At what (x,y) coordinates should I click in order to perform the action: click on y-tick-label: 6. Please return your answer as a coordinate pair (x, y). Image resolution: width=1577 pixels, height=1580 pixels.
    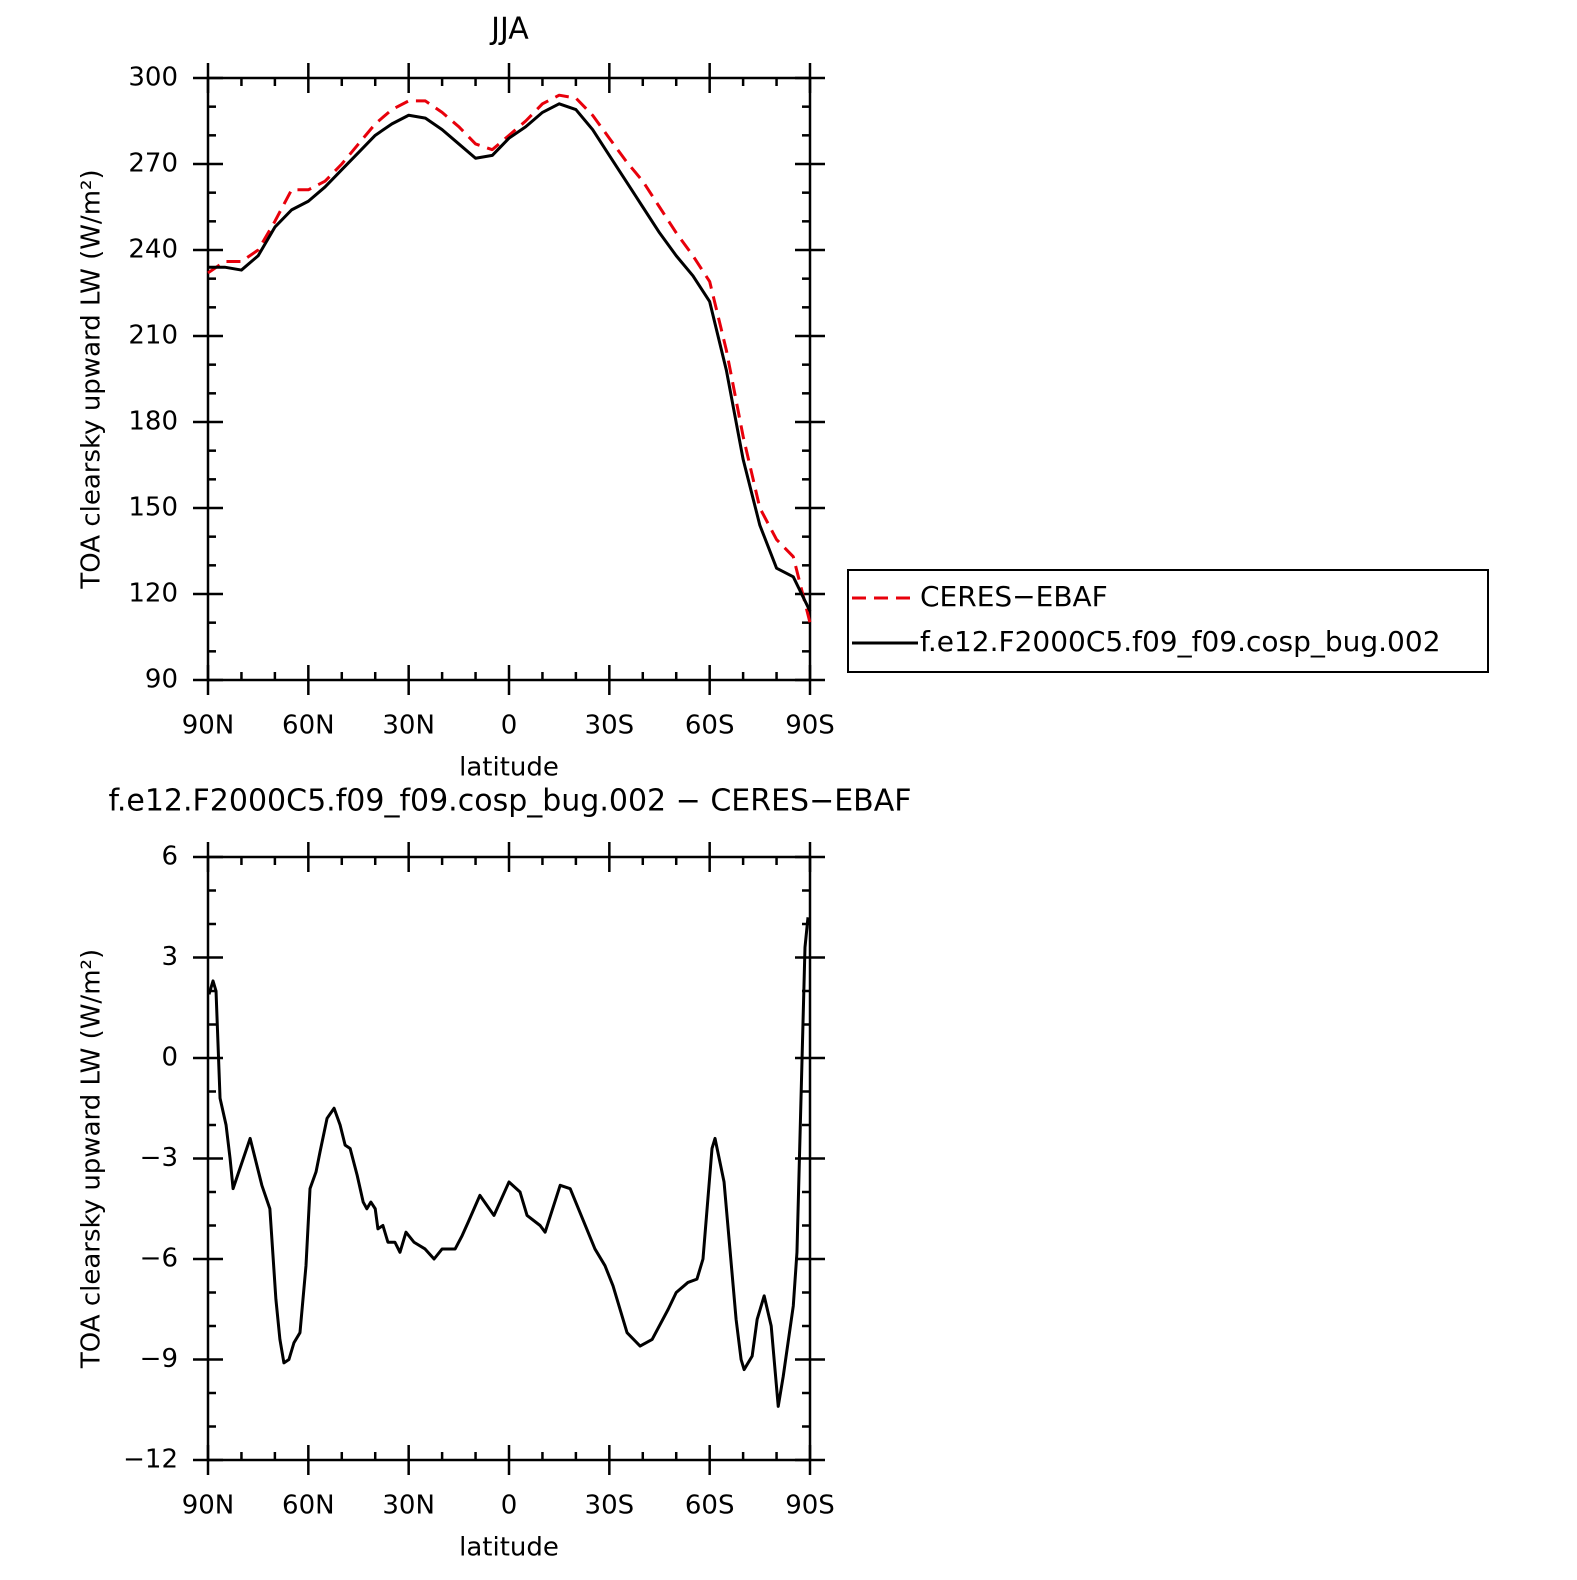
    Looking at the image, I should click on (169, 857).